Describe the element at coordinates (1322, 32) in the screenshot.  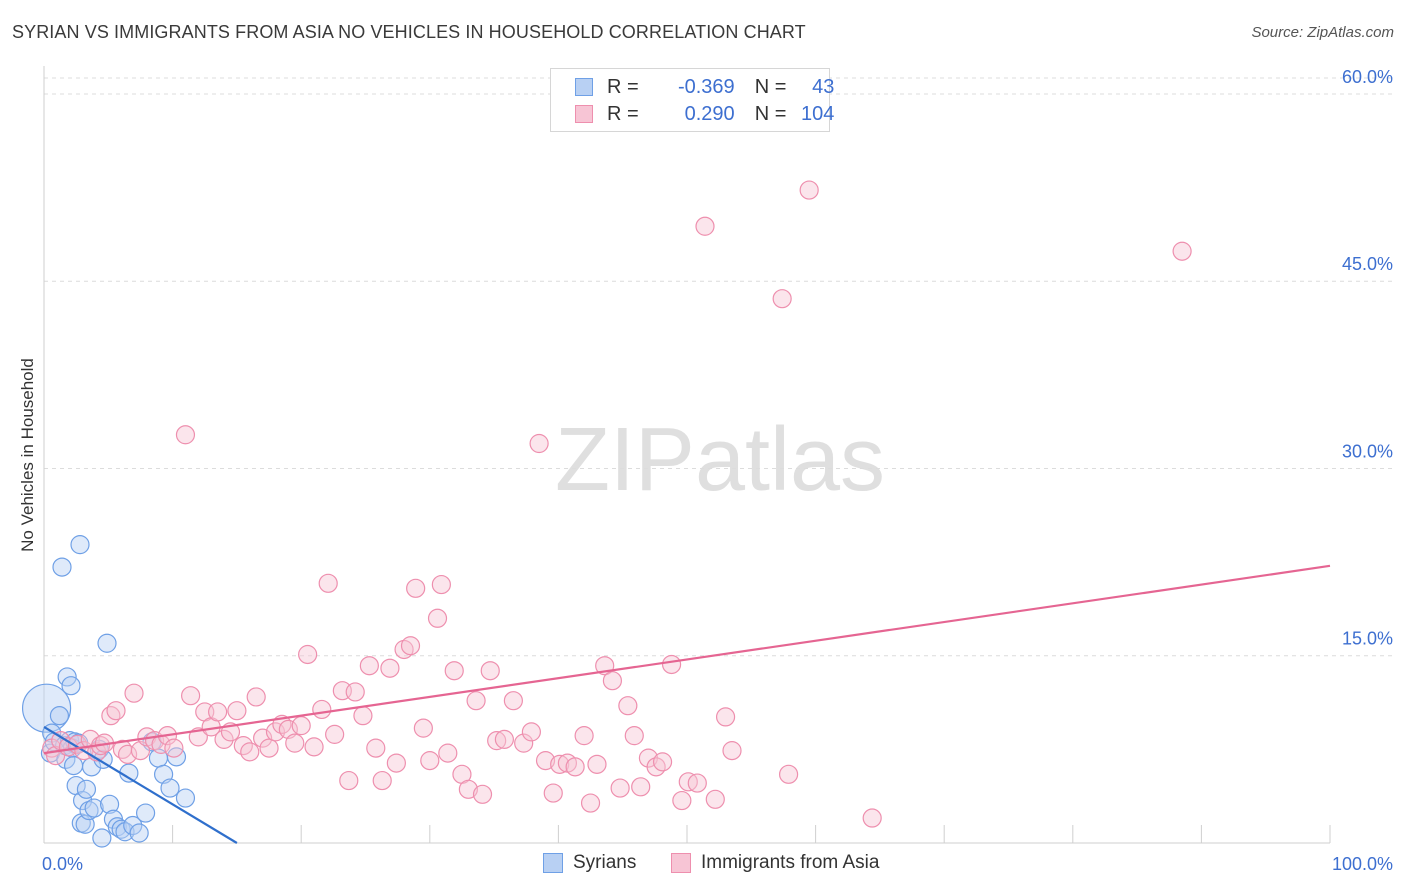
I see `chart-source: Source: ZipAtlas.com` at that location.